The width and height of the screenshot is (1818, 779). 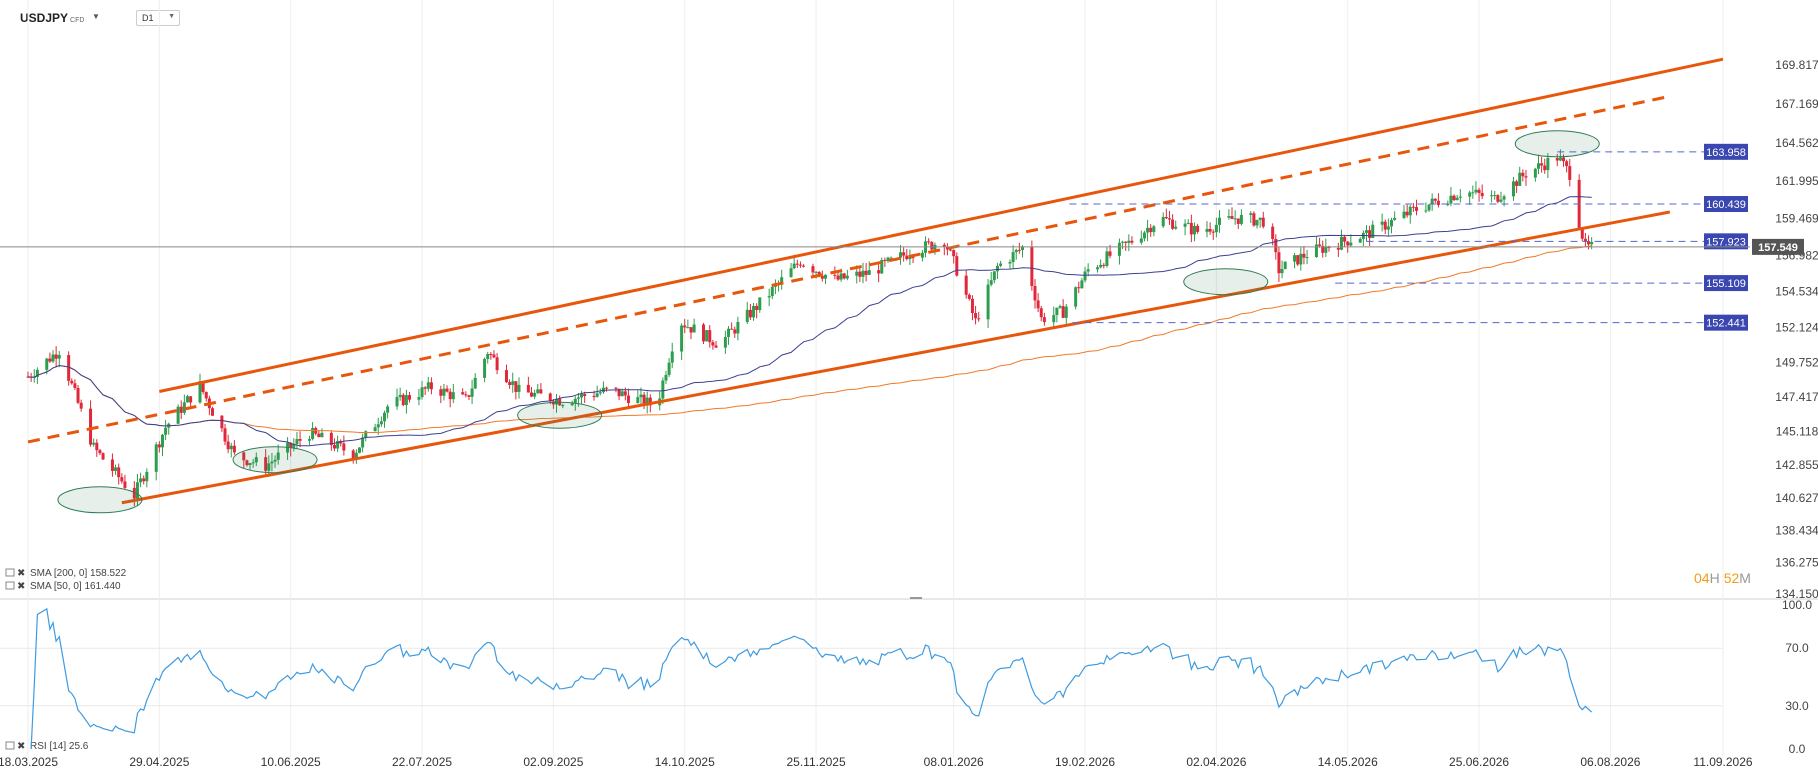 What do you see at coordinates (1796, 327) in the screenshot?
I see `price-axis-label: 152.124` at bounding box center [1796, 327].